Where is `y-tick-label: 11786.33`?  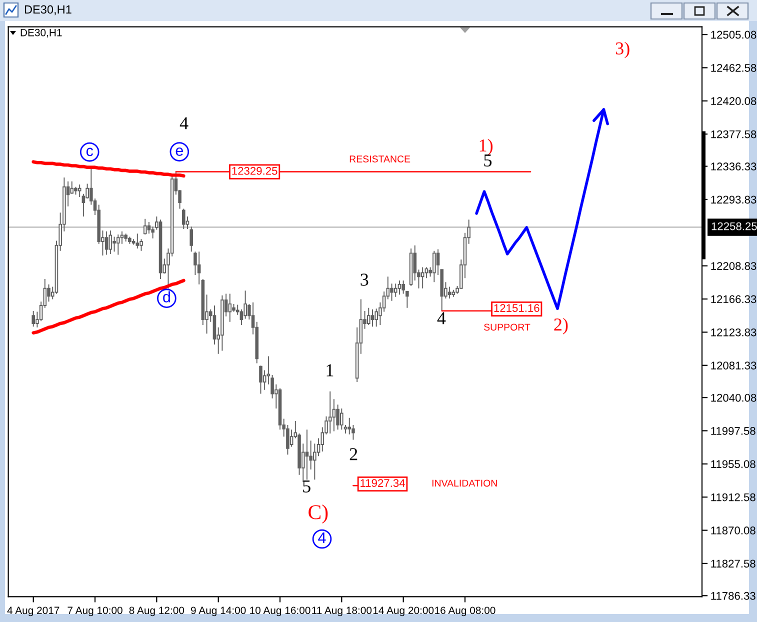
y-tick-label: 11786.33 is located at coordinates (733, 596).